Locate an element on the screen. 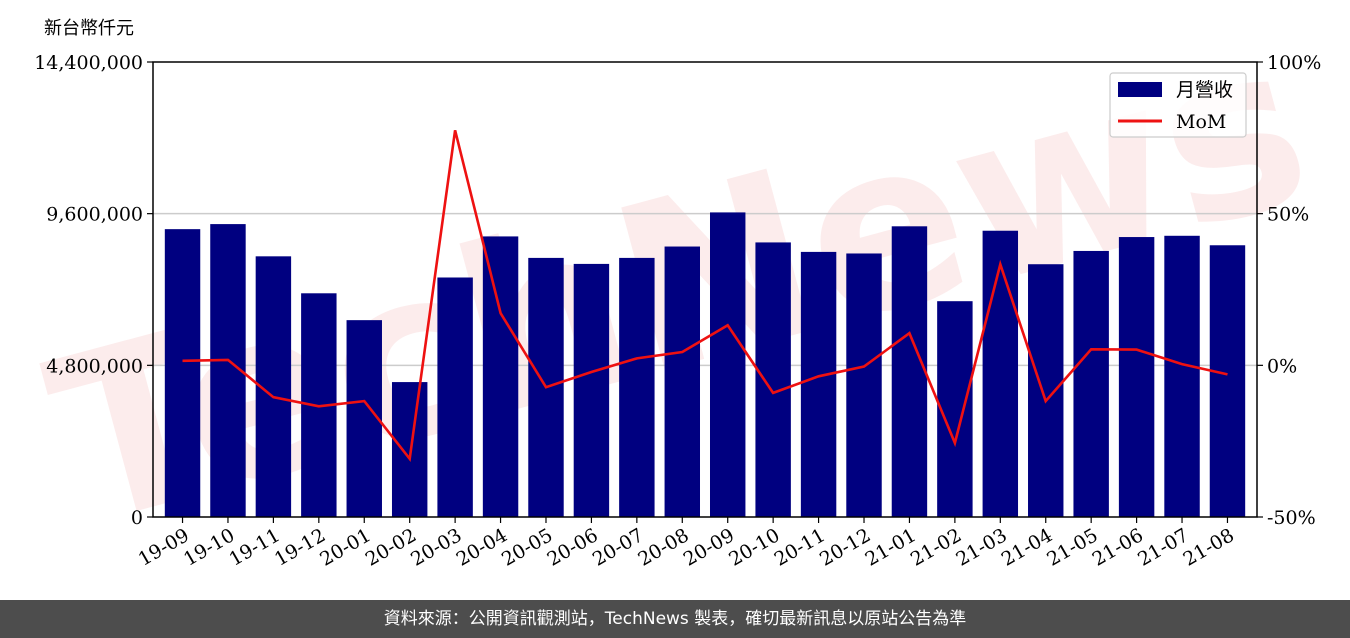 The width and height of the screenshot is (1350, 638). legend-bar-swatch is located at coordinates (1140, 89).